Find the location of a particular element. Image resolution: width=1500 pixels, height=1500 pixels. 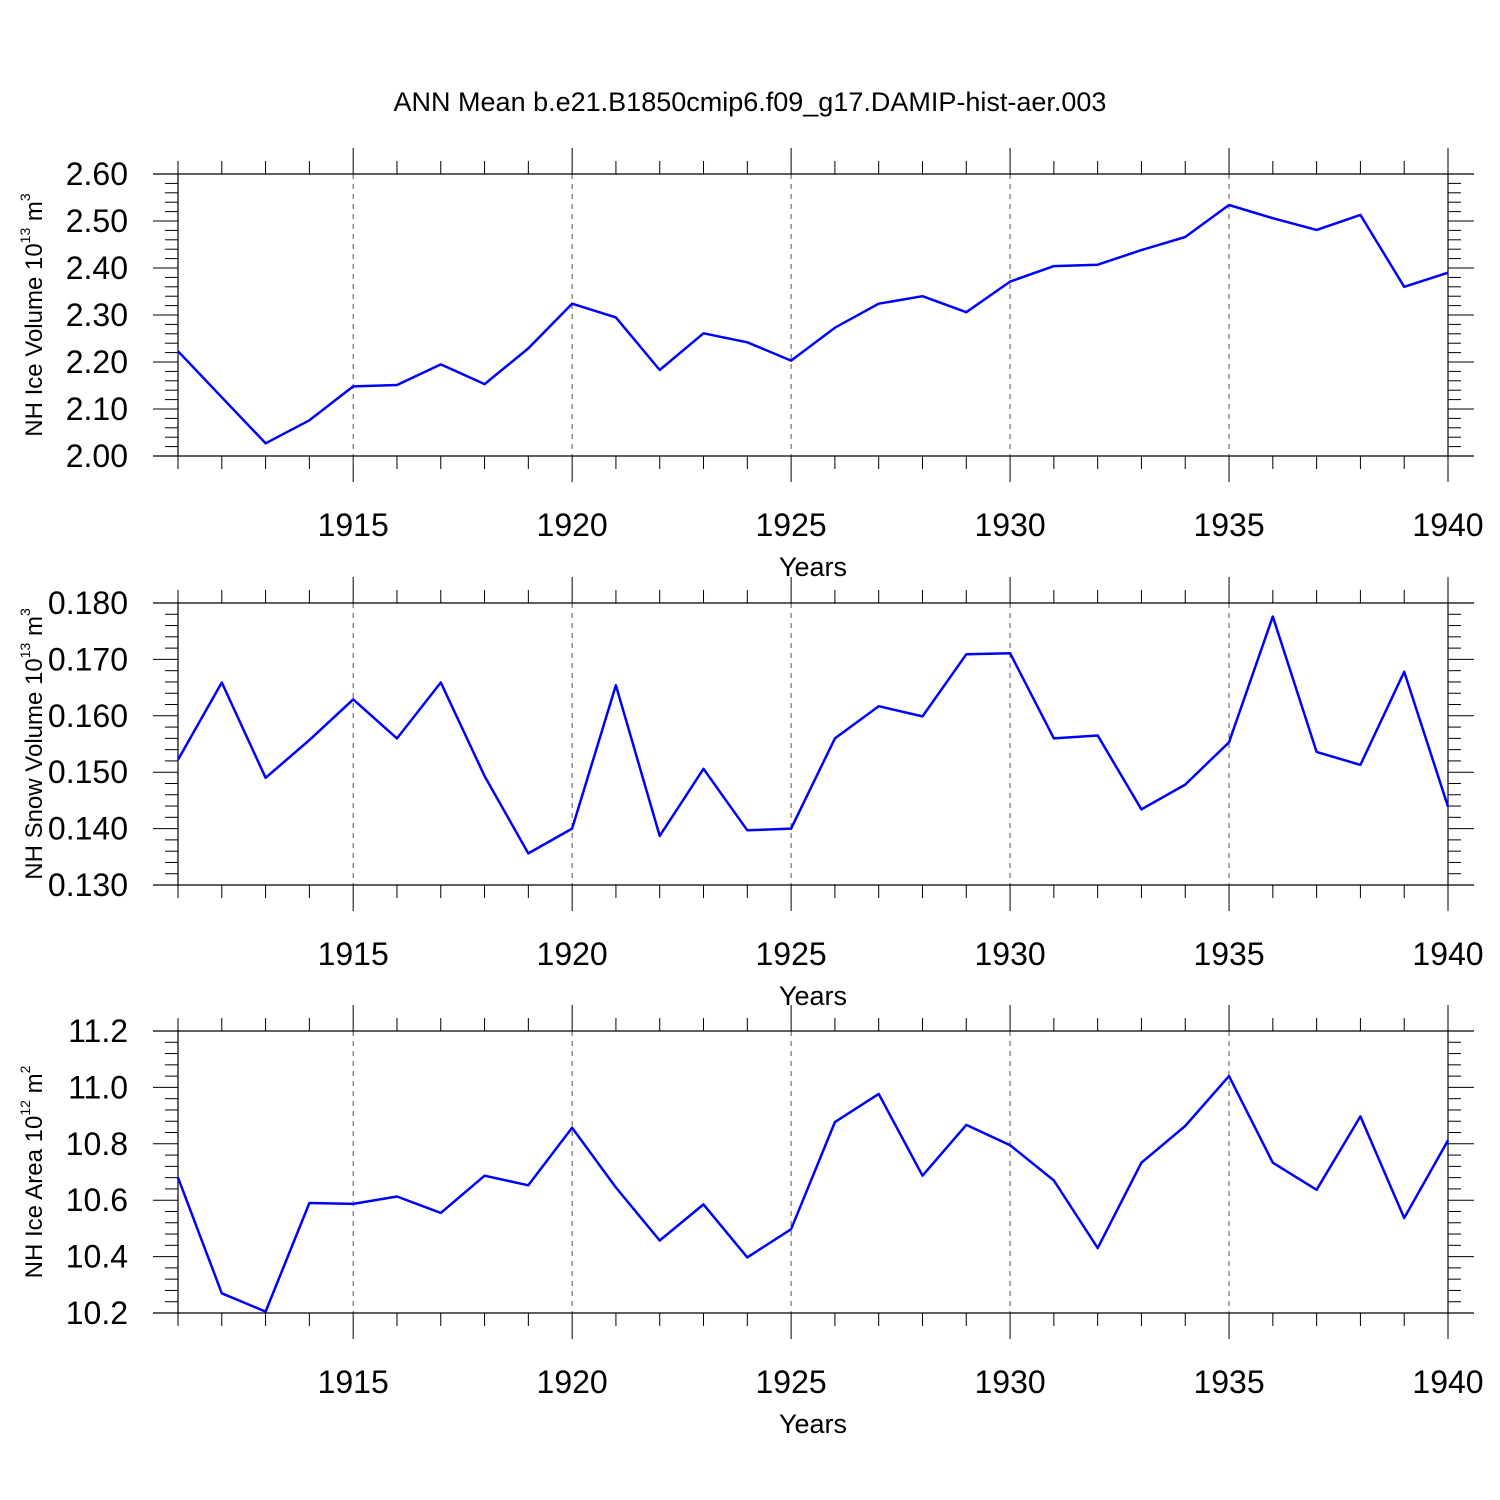

y-tick-label: 2.40 is located at coordinates (97, 268).